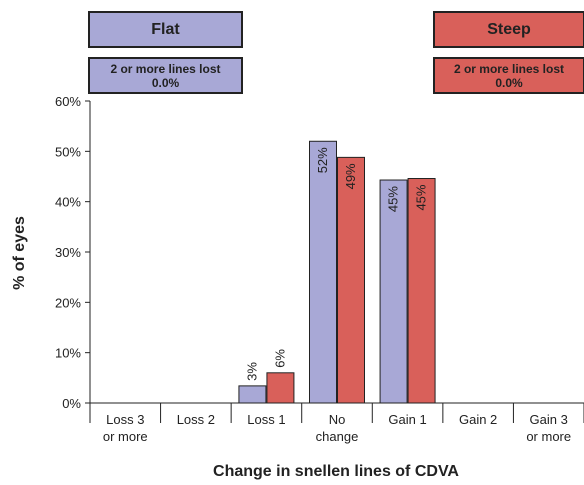 The image size is (584, 485). What do you see at coordinates (509, 68) in the screenshot?
I see `legend-steep-stat-label: 2 or more lines lost` at bounding box center [509, 68].